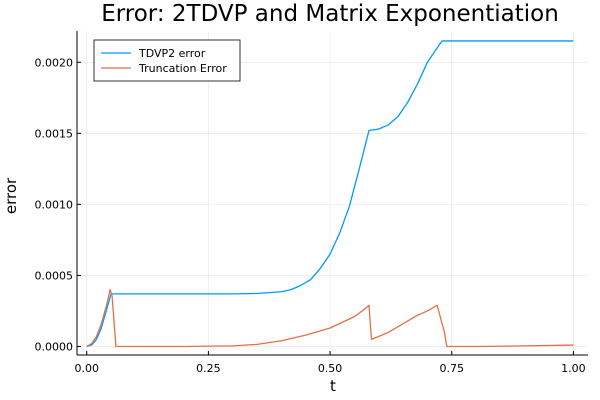  What do you see at coordinates (172, 53) in the screenshot?
I see `legend-entry-label: TDVP2 error` at bounding box center [172, 53].